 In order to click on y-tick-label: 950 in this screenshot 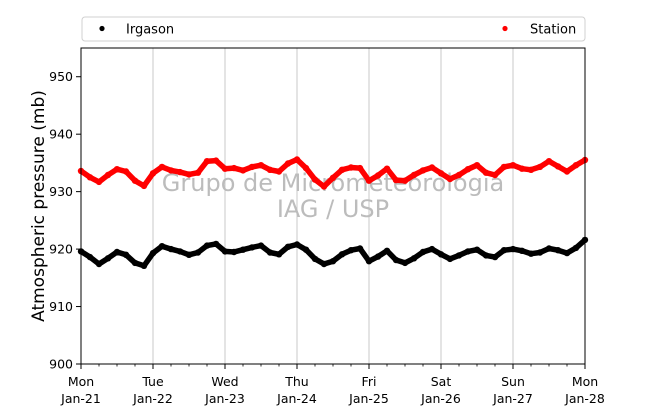, I will do `click(61, 76)`.